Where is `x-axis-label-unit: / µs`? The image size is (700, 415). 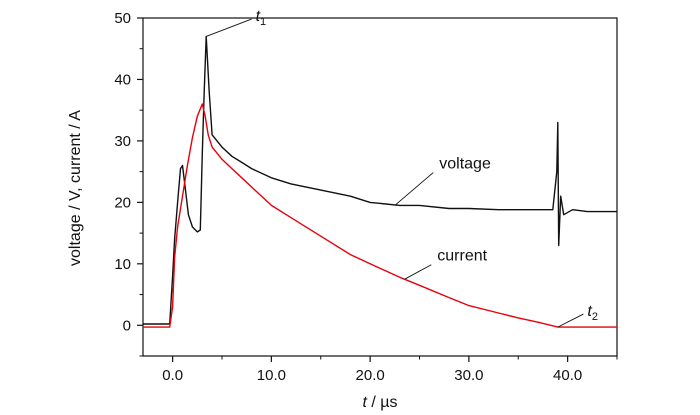
x-axis-label-unit: / µs is located at coordinates (382, 402).